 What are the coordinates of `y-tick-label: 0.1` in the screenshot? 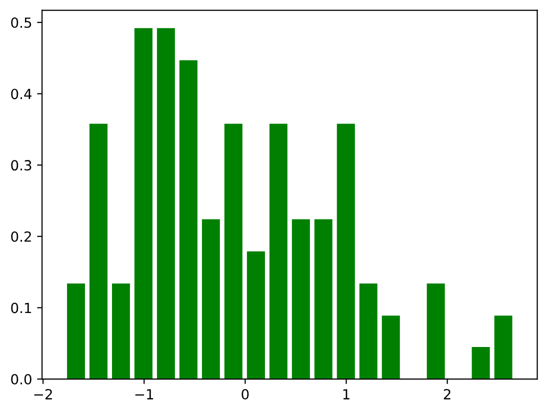 It's located at (21, 308).